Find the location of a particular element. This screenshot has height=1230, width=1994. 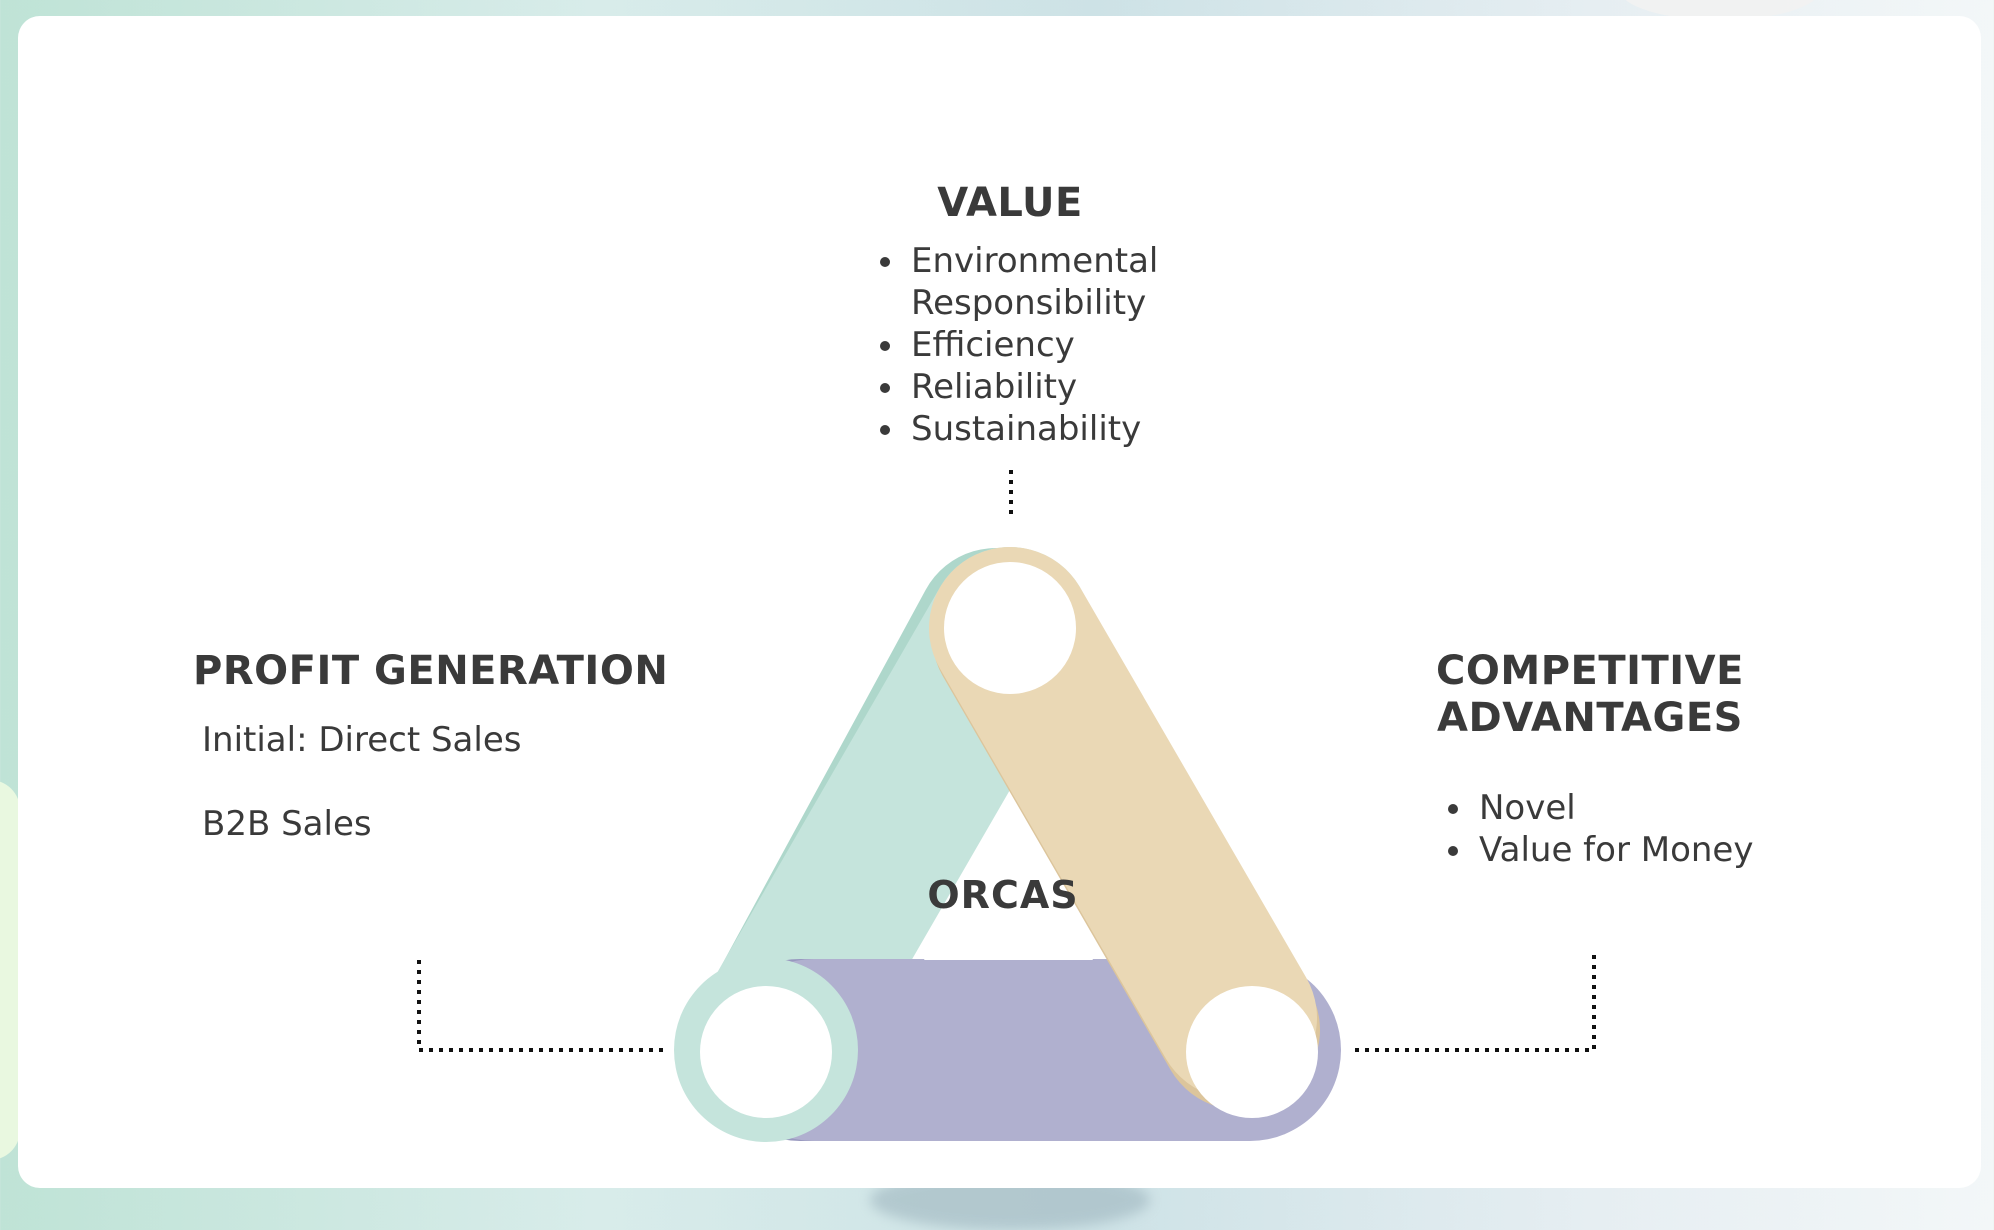

list-item: Efficiency is located at coordinates (1057, 345).